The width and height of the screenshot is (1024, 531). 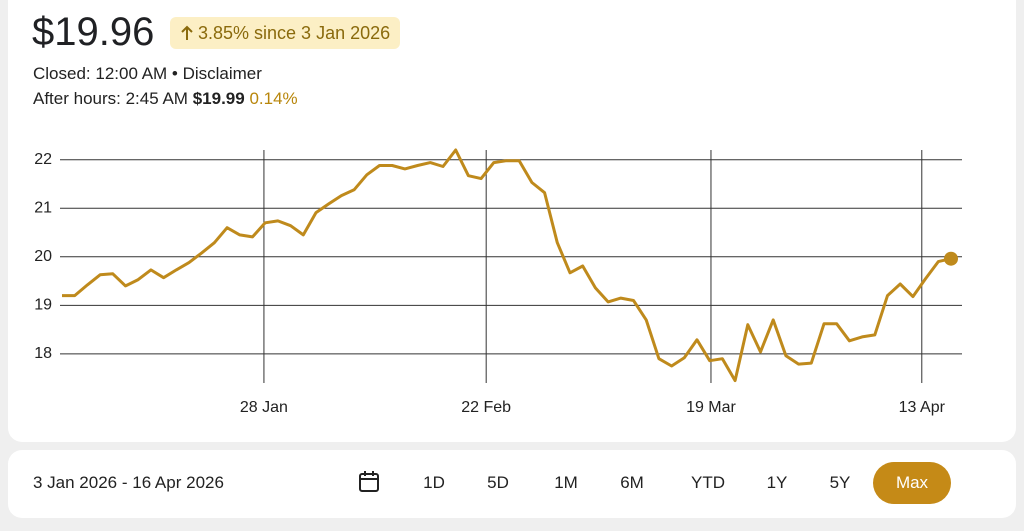 I want to click on range-button: 1Y, so click(x=777, y=482).